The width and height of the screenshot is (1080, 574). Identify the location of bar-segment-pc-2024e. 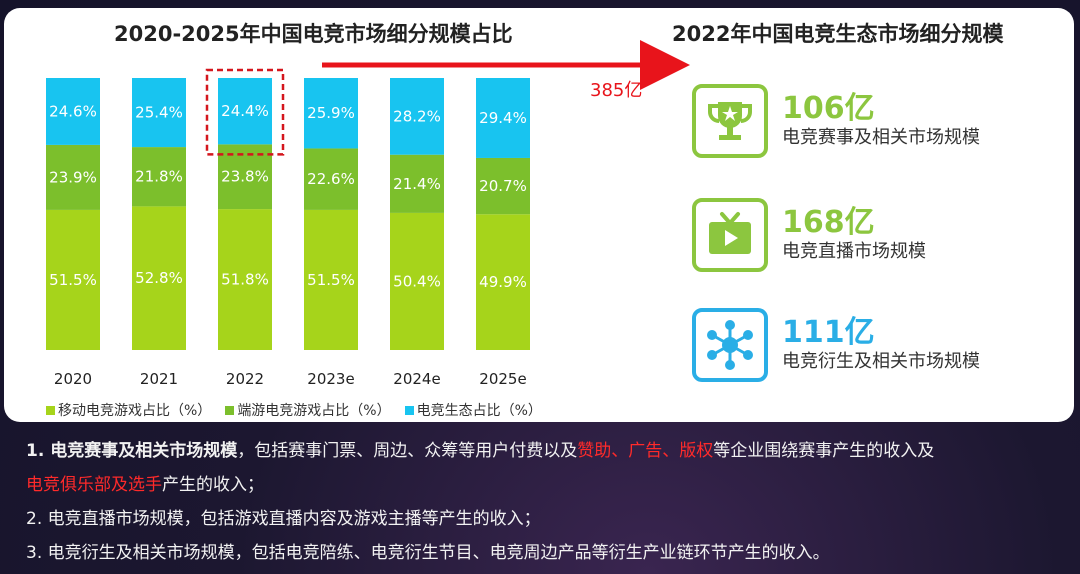
(417, 183).